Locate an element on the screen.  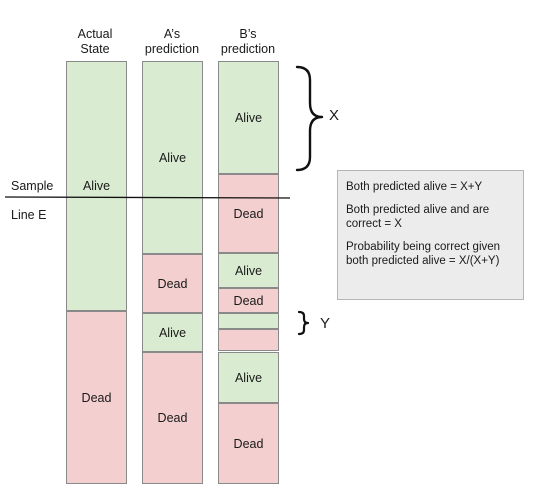
b-alive-block-2: Alive is located at coordinates (248, 270).